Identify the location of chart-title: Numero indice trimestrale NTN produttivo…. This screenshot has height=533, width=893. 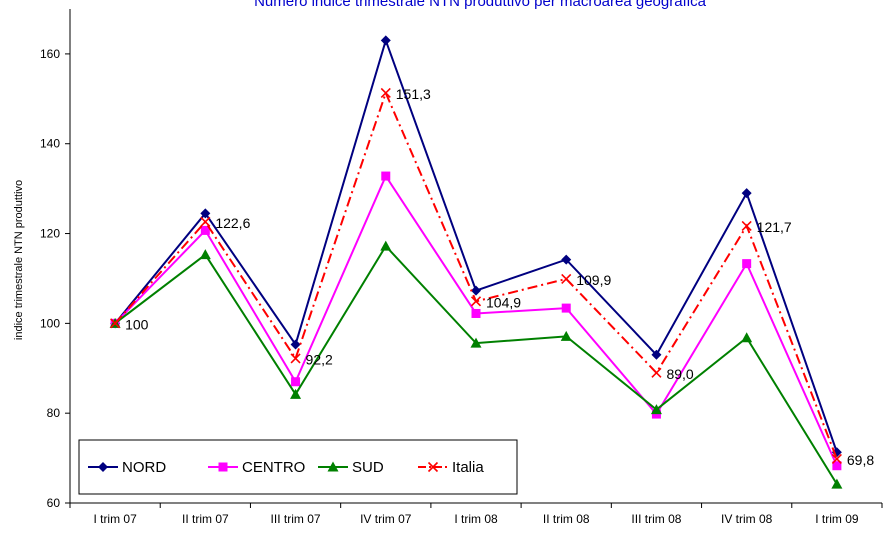
(480, 5).